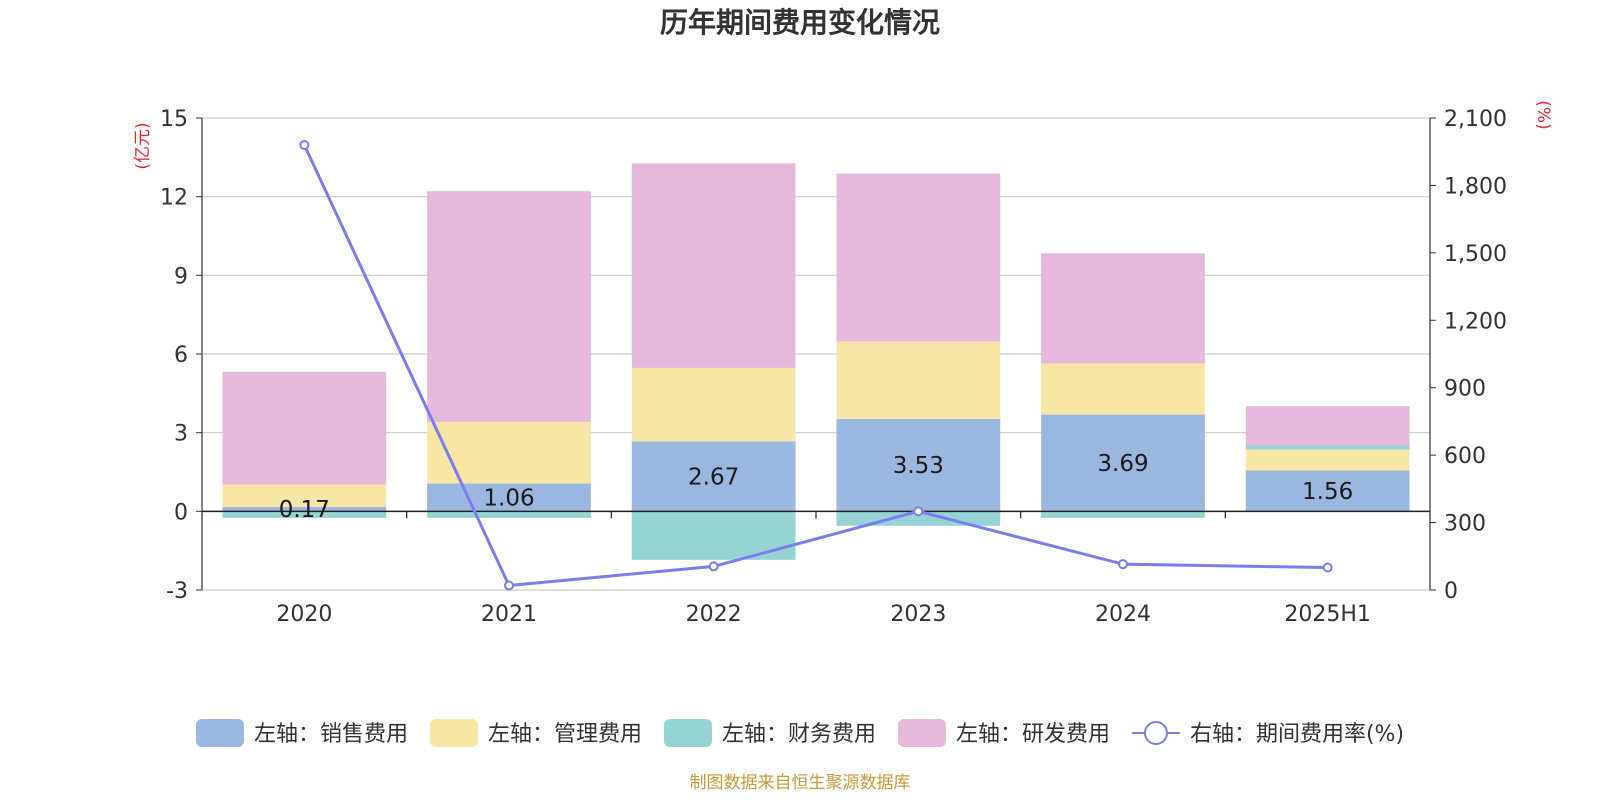 The width and height of the screenshot is (1600, 800). I want to click on source-note: 制图数据来自恒生聚源数据库, so click(800, 783).